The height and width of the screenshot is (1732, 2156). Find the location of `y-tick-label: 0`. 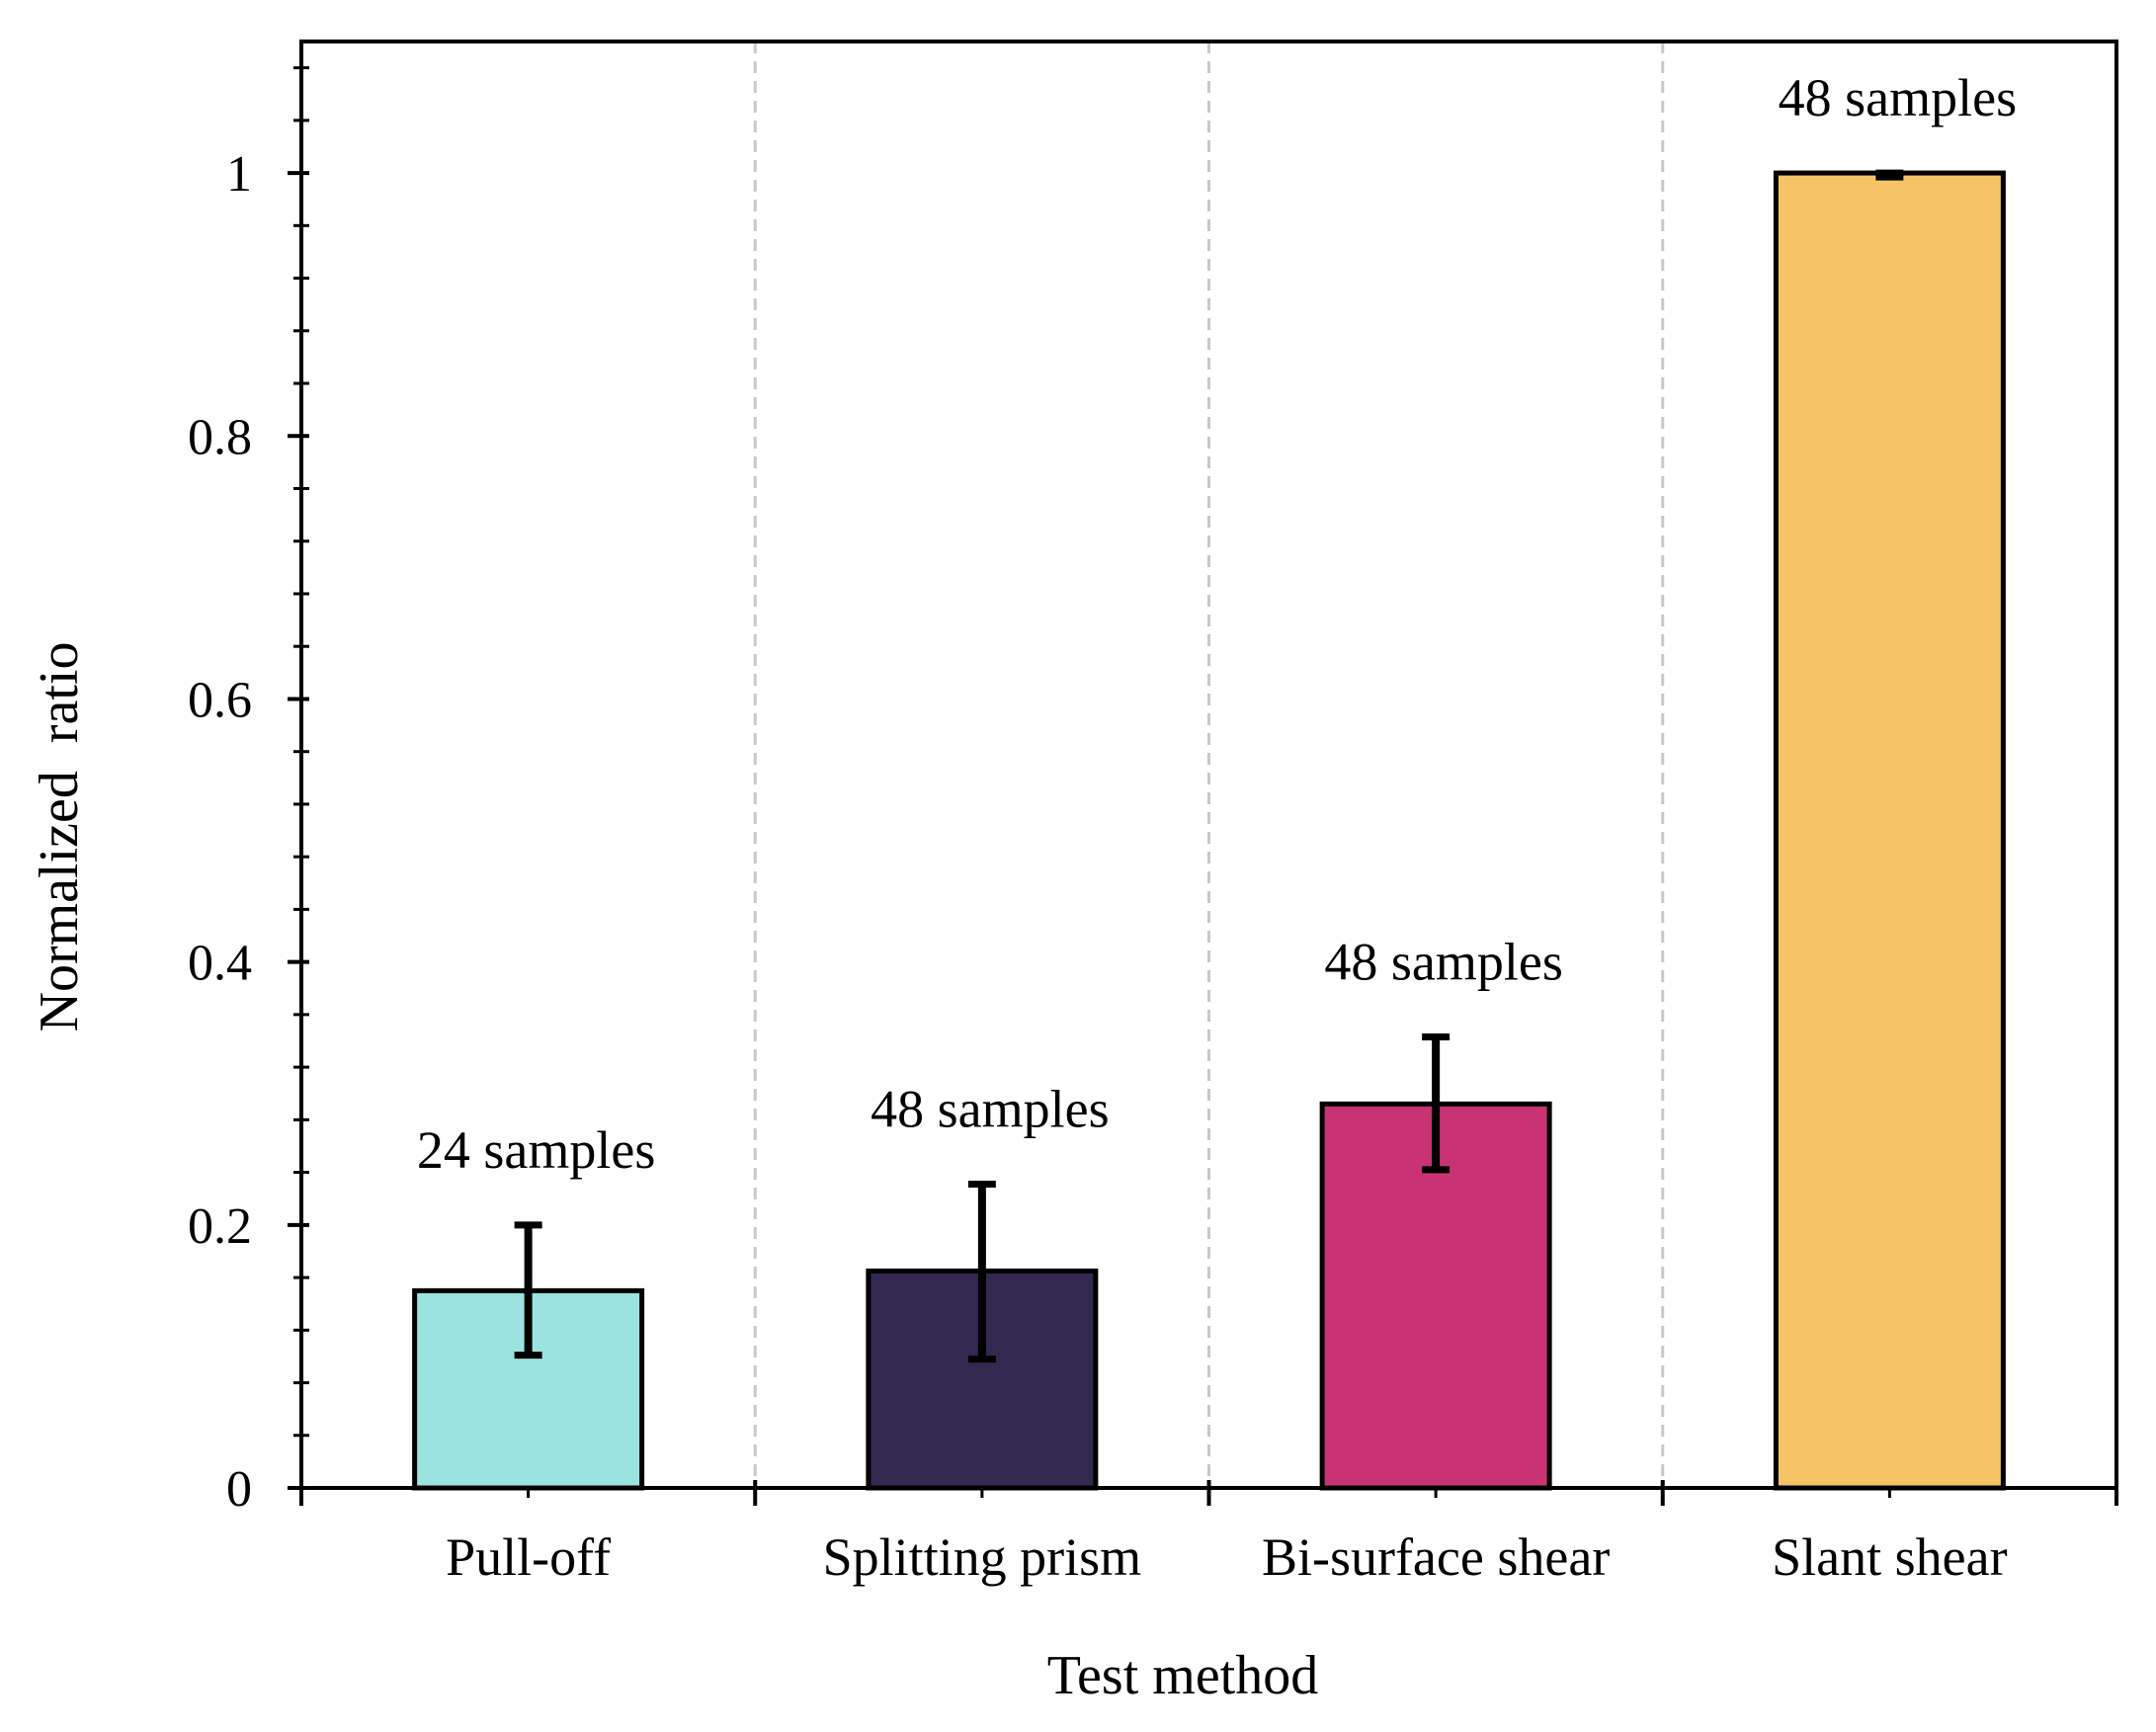

y-tick-label: 0 is located at coordinates (239, 1489).